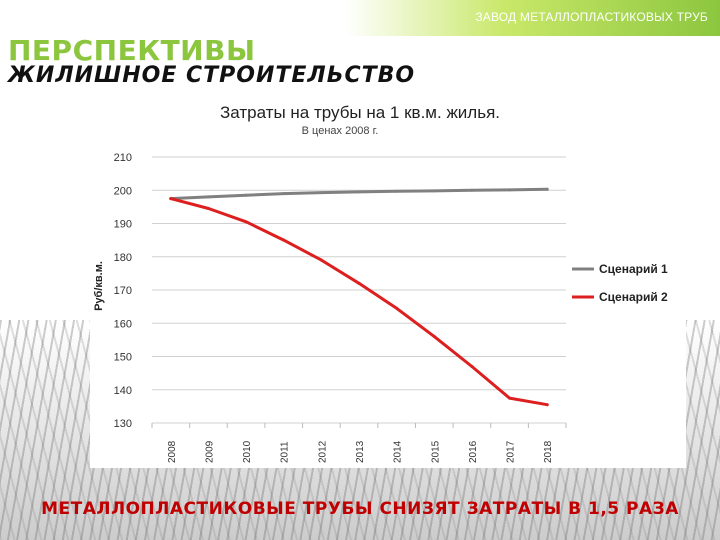 The height and width of the screenshot is (540, 720). Describe the element at coordinates (633, 269) in the screenshot. I see `legend-label: Сценарий 1` at that location.